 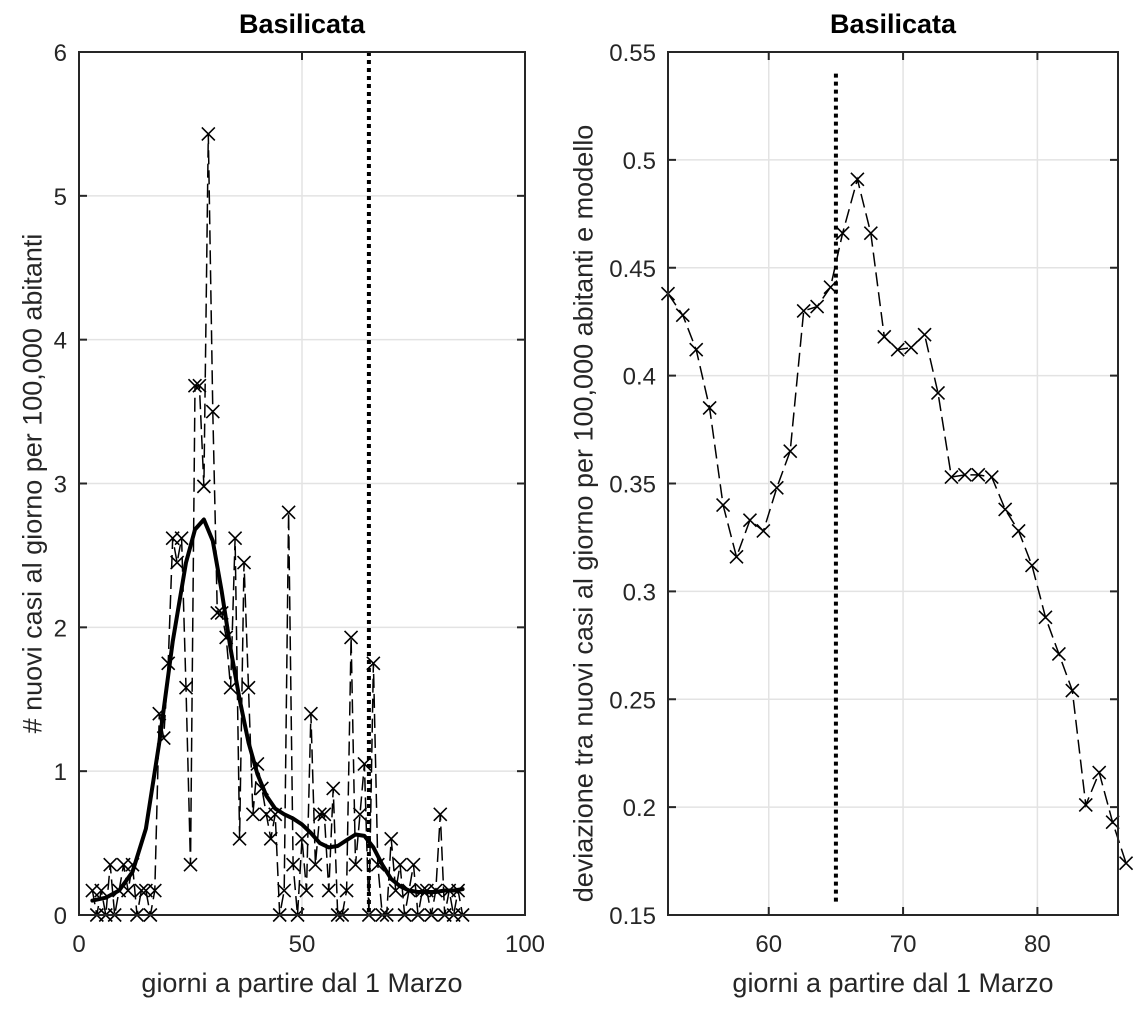 I want to click on y-tick-label: 4, so click(x=60, y=341).